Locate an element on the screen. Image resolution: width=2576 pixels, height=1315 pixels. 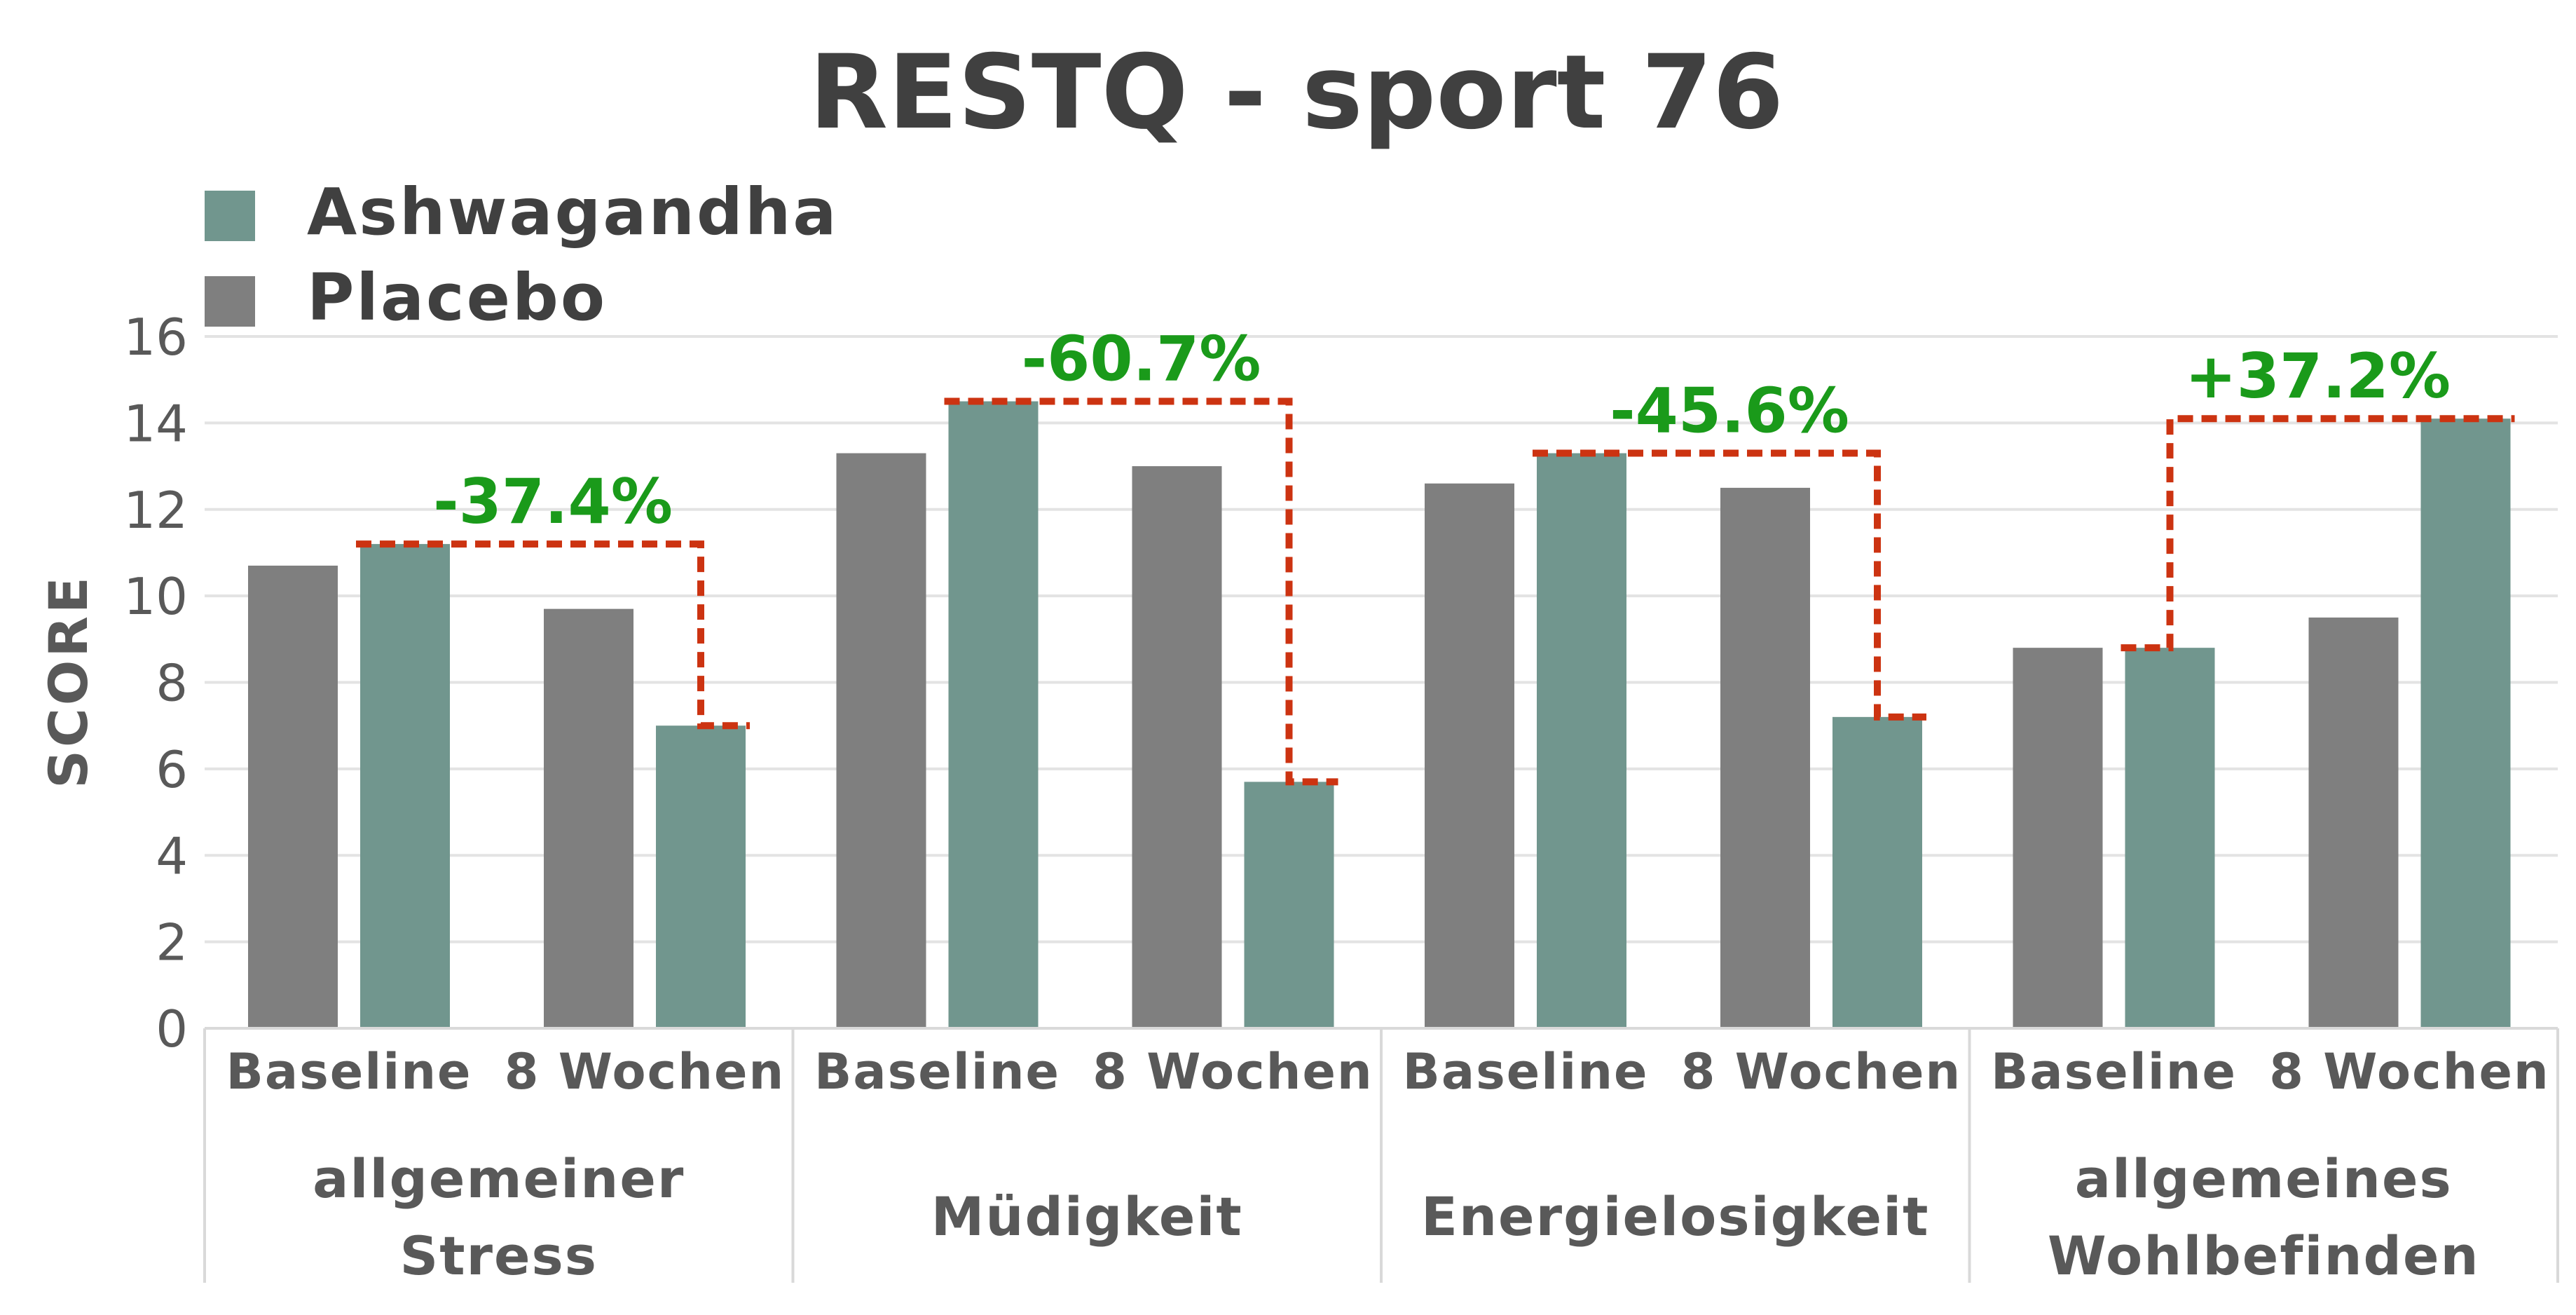
bar-ashwagandha-allgemeines-wohlbefinden-8-wochen is located at coordinates (2466, 723).